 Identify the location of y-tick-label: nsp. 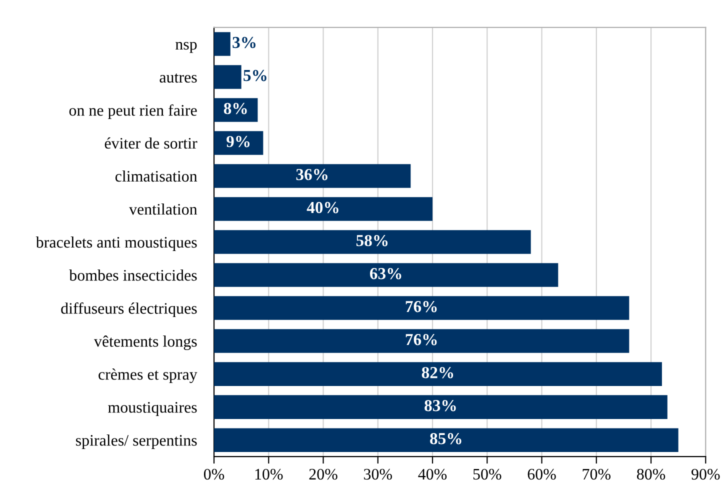
(186, 47).